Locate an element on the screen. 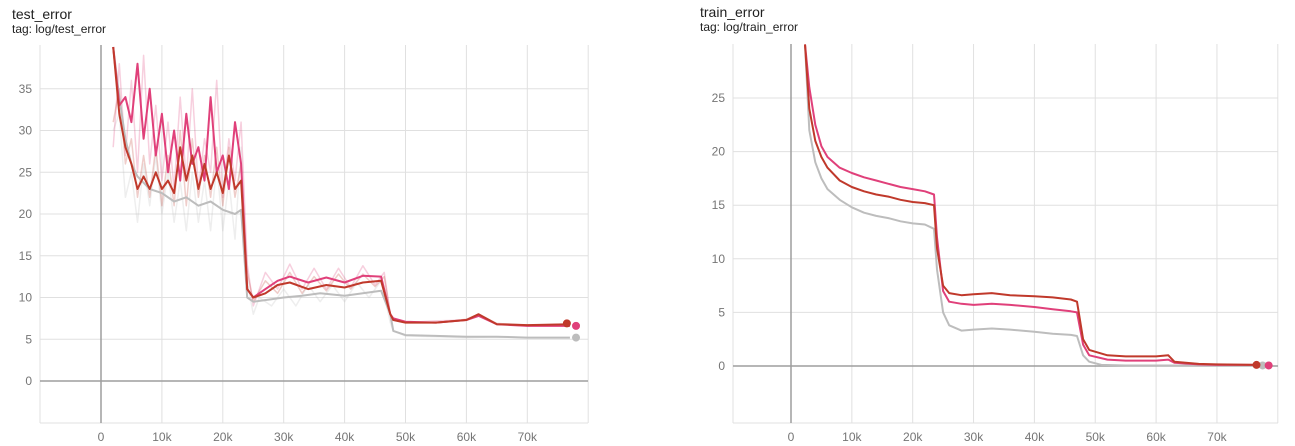 The image size is (1295, 446). chart-tag: tag: log/test_error is located at coordinates (59, 29).